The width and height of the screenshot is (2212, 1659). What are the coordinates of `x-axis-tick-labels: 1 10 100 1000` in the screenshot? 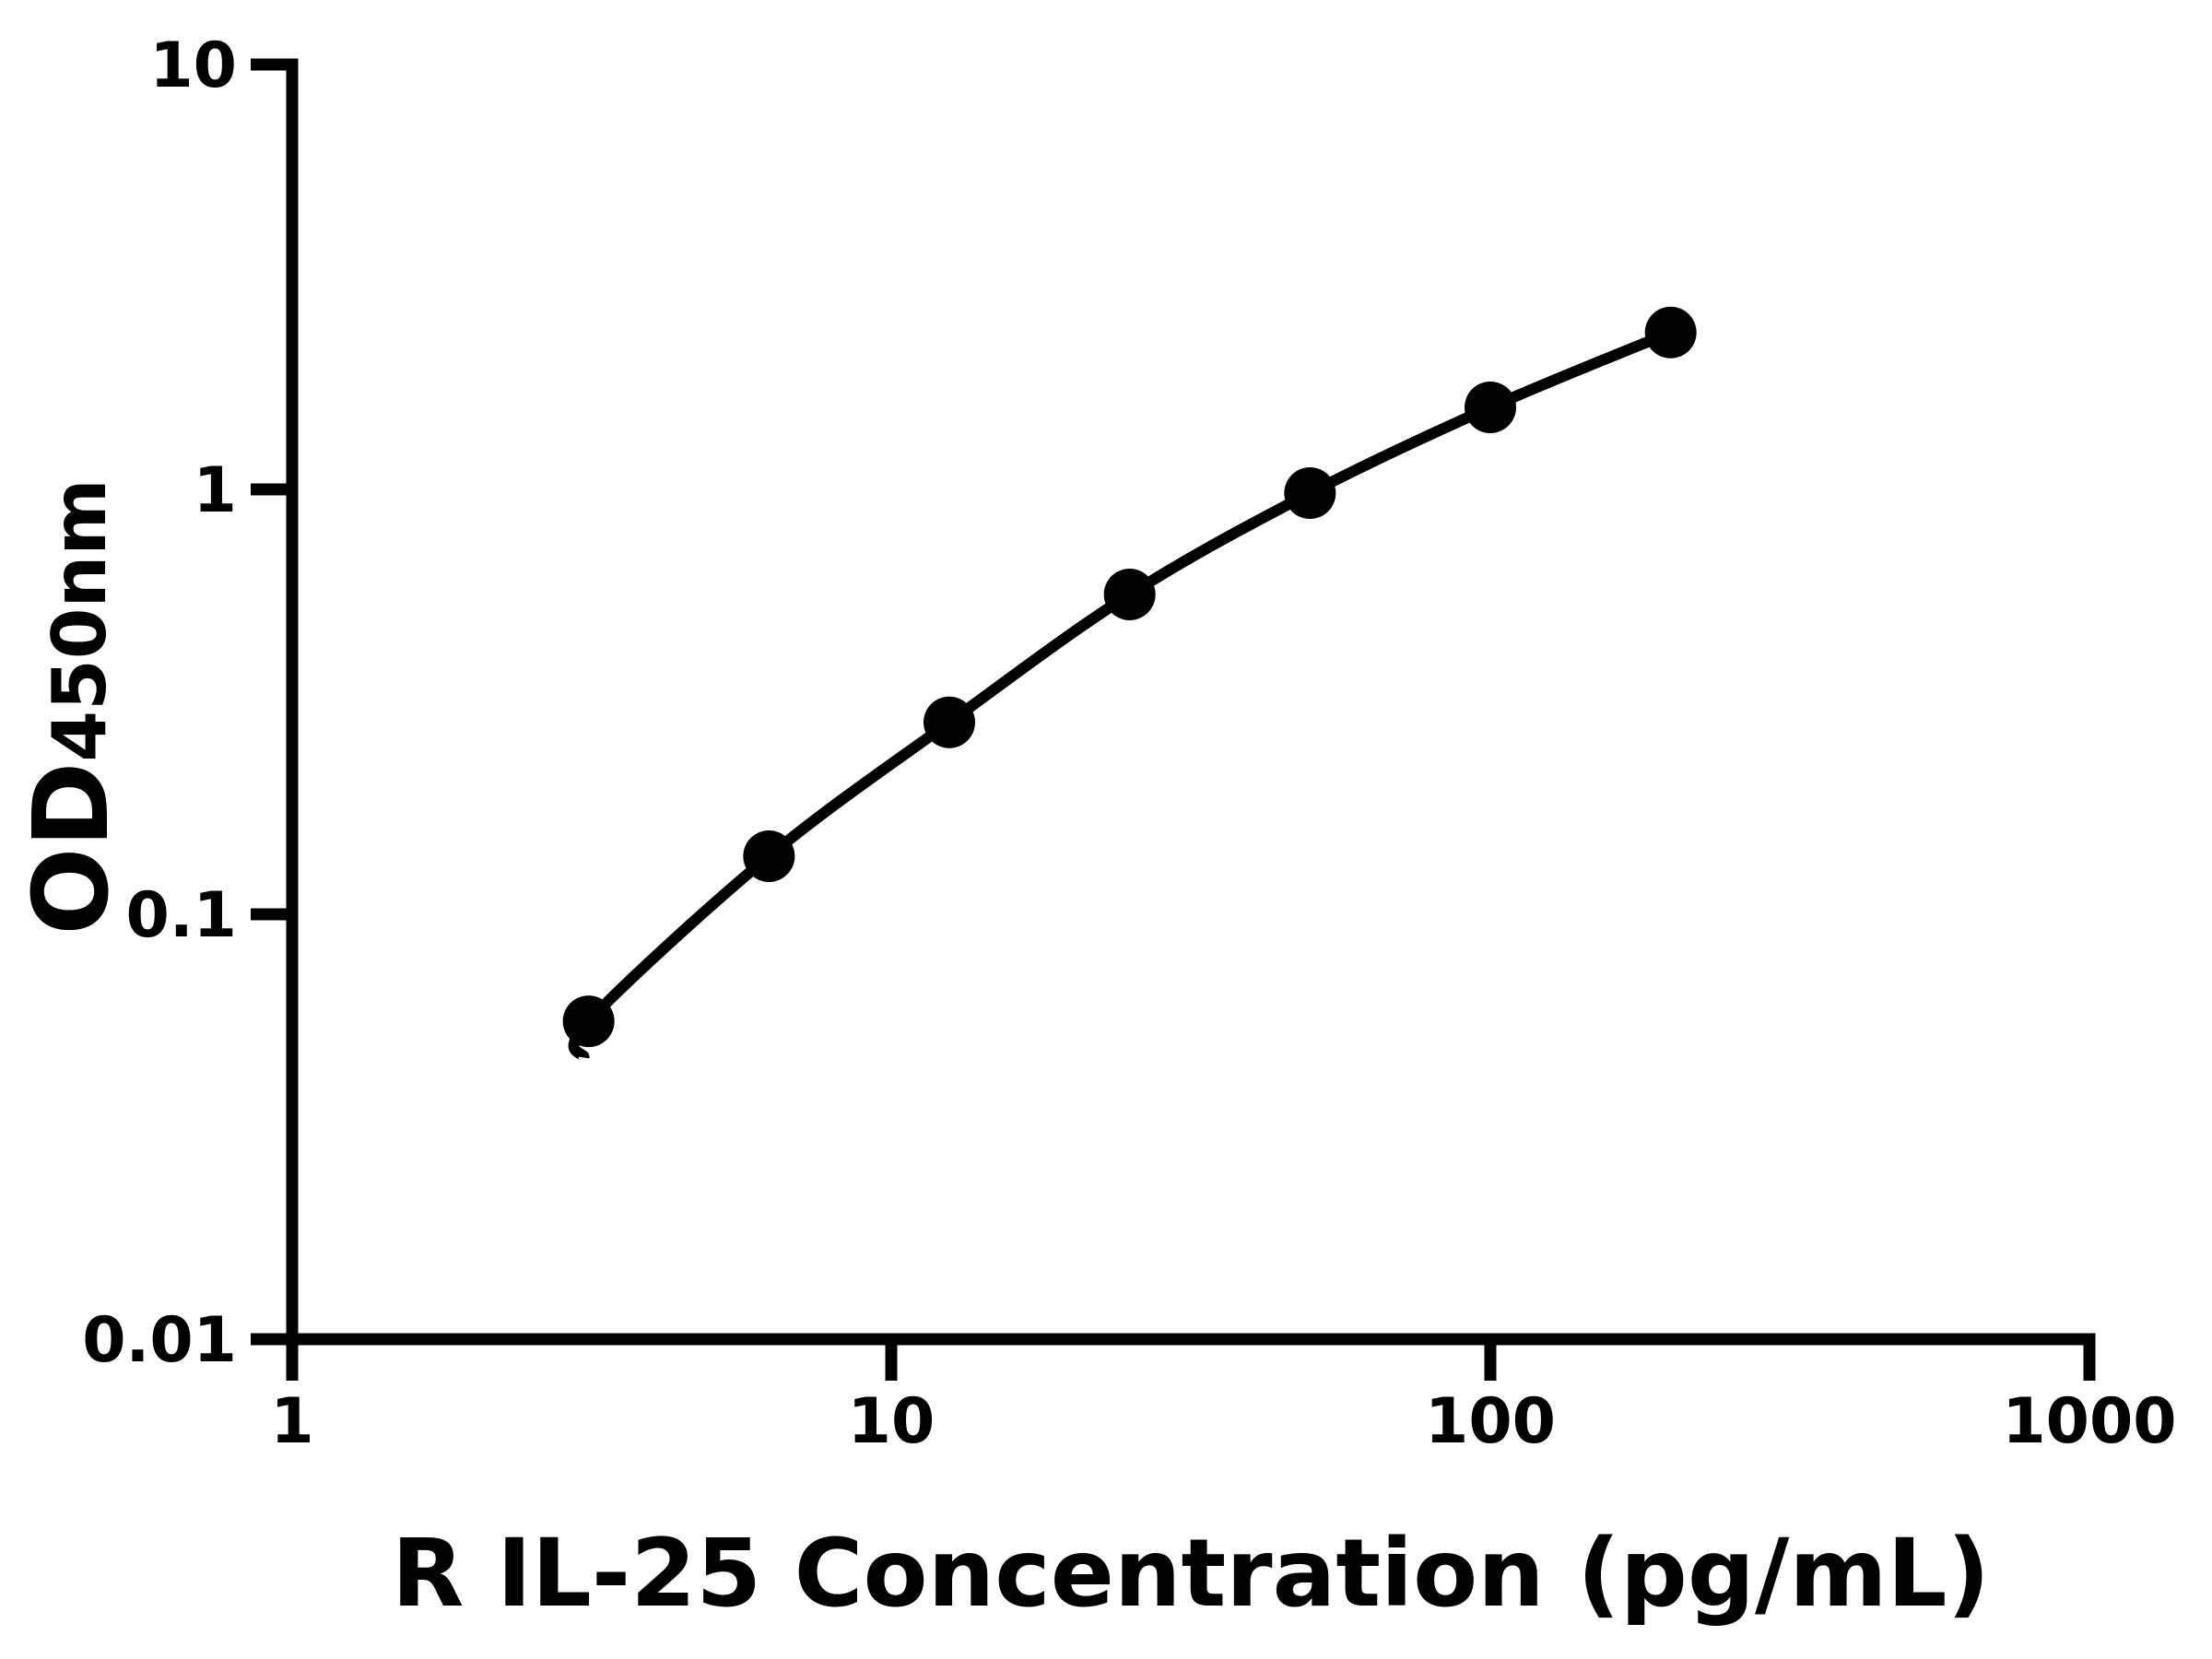 It's located at (1223, 1421).